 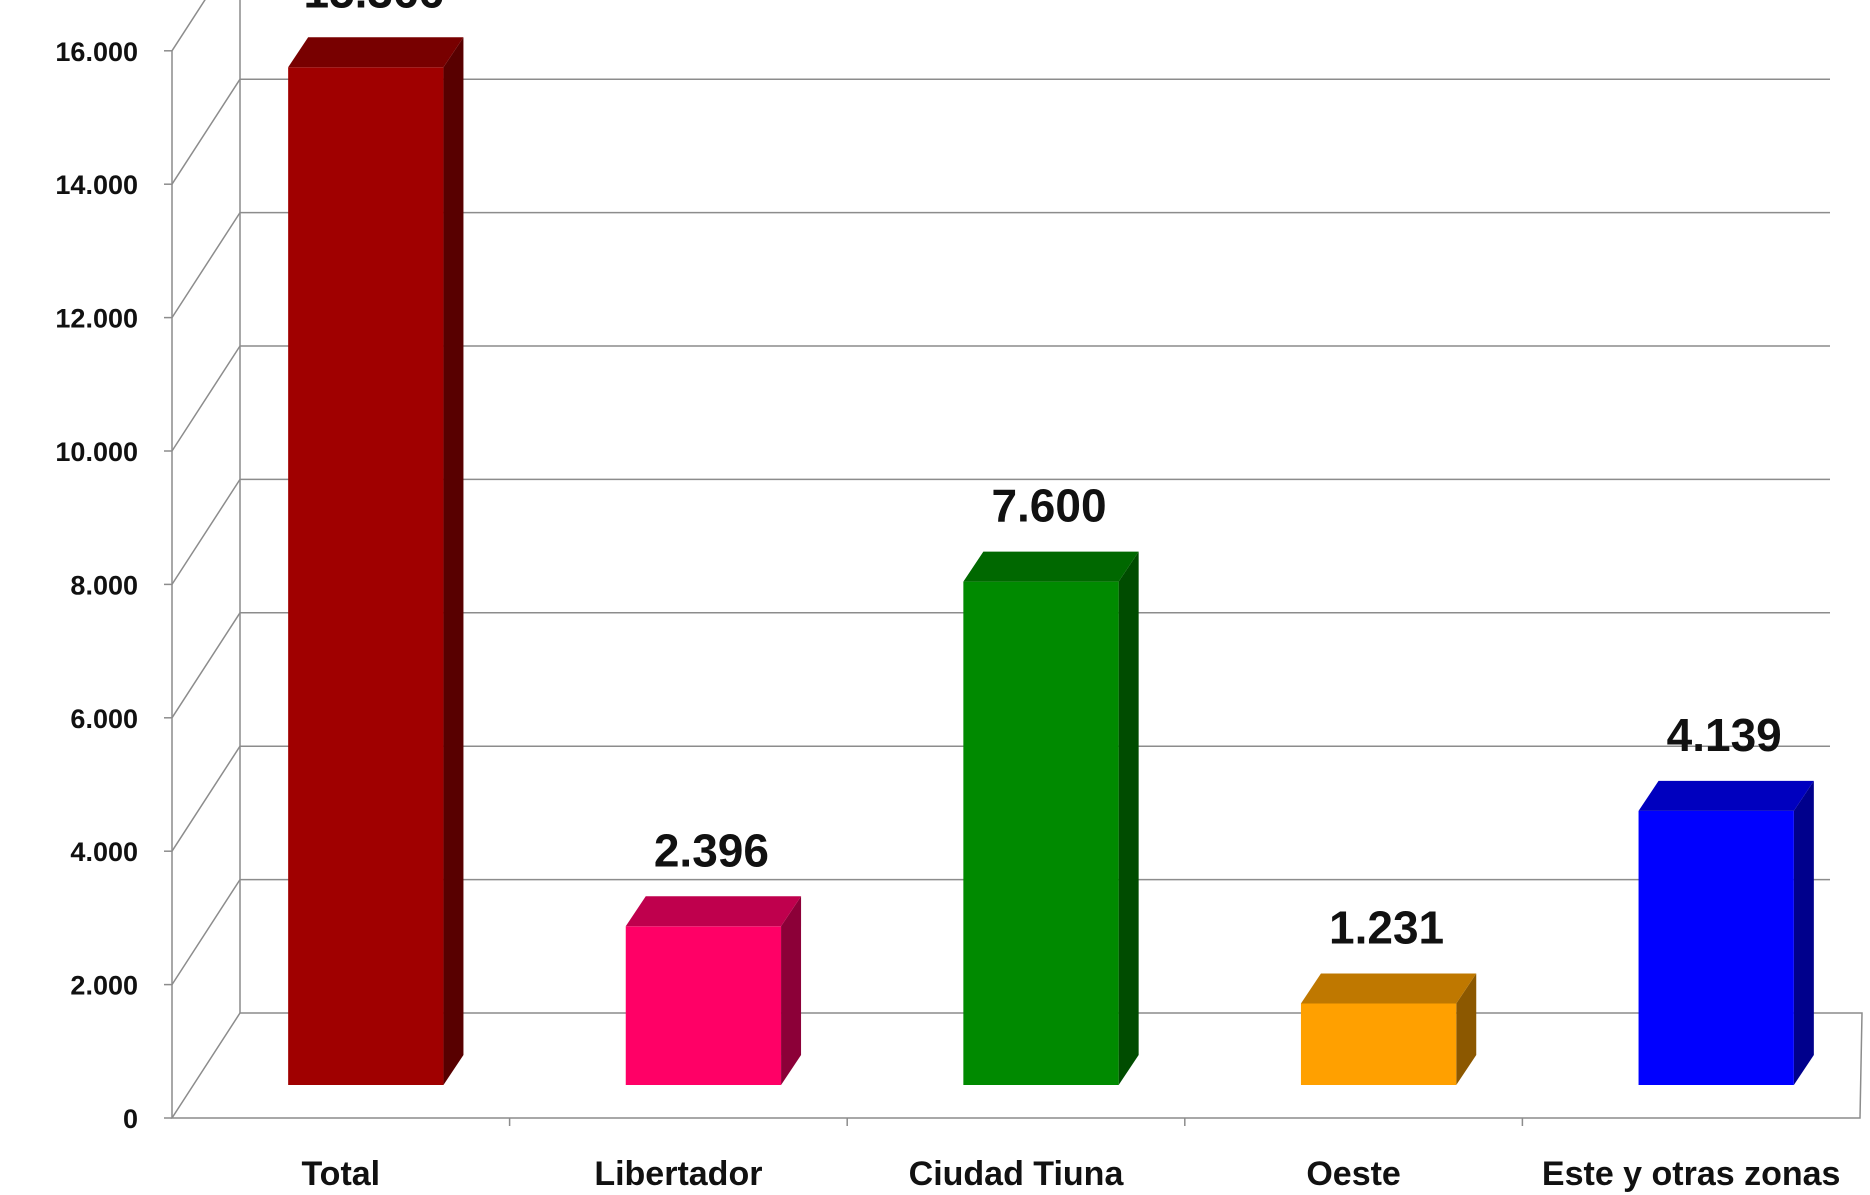 What do you see at coordinates (711, 850) in the screenshot?
I see `data-label: 2.396` at bounding box center [711, 850].